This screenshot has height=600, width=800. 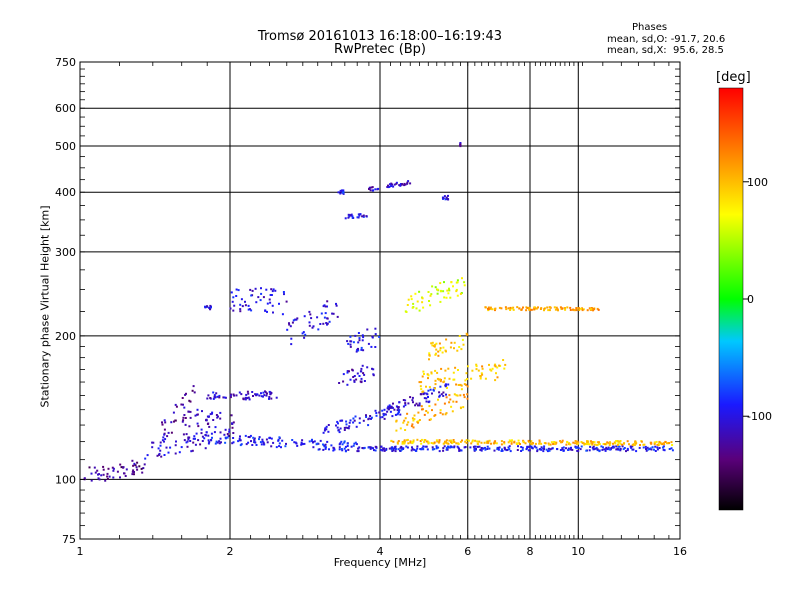 What do you see at coordinates (65, 108) in the screenshot?
I see `y-tick-label: 600` at bounding box center [65, 108].